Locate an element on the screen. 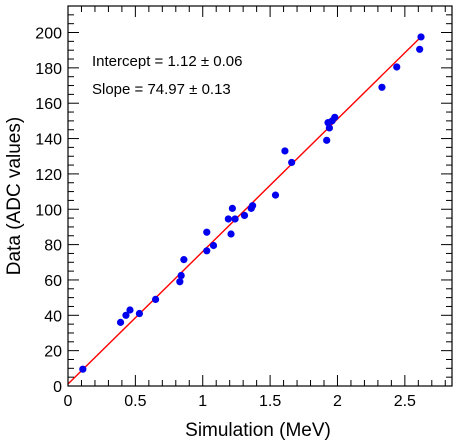 The width and height of the screenshot is (458, 444). y-tick-label: 180 is located at coordinates (48, 69).